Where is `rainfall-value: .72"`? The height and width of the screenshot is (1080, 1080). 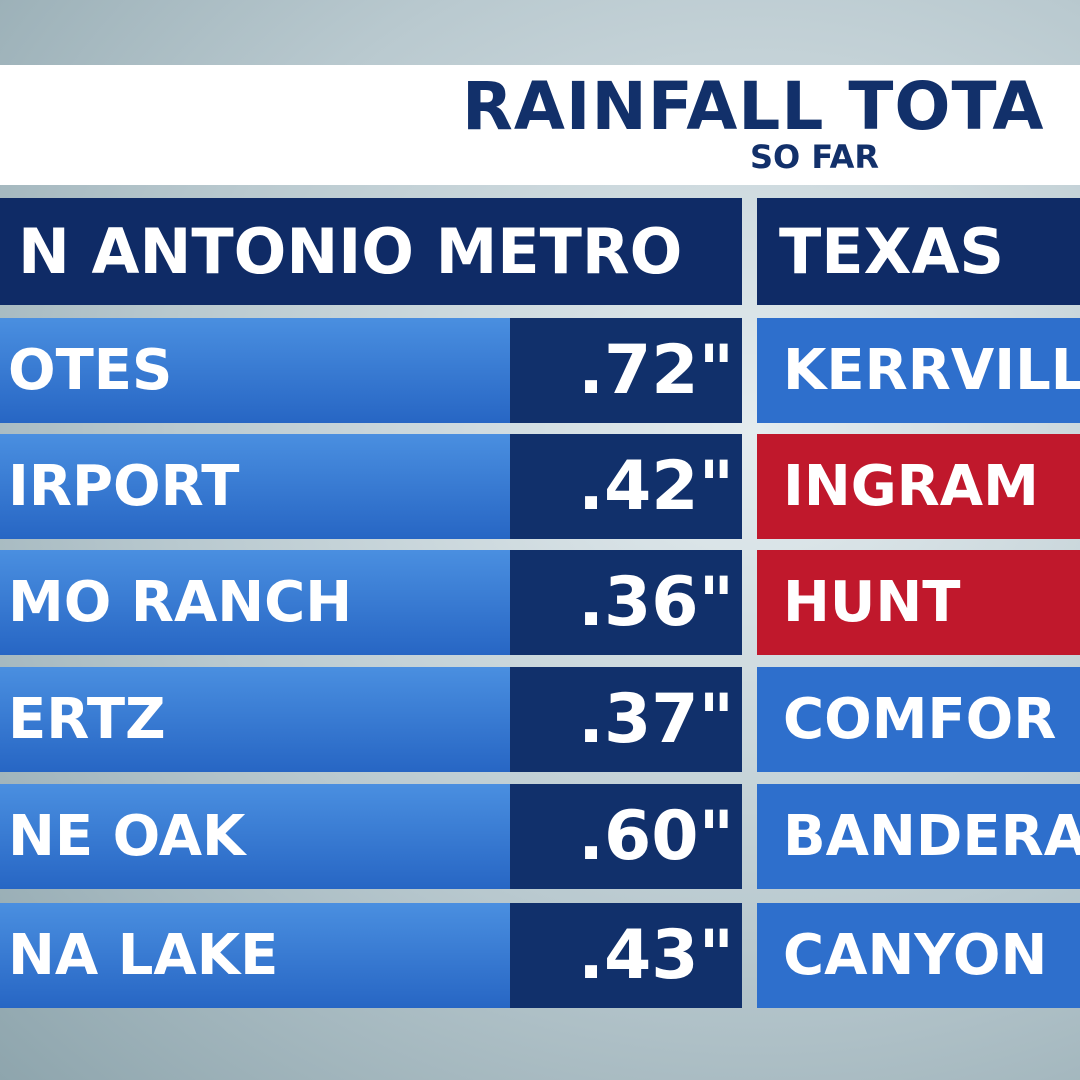
rainfall-value: .72" is located at coordinates (626, 370).